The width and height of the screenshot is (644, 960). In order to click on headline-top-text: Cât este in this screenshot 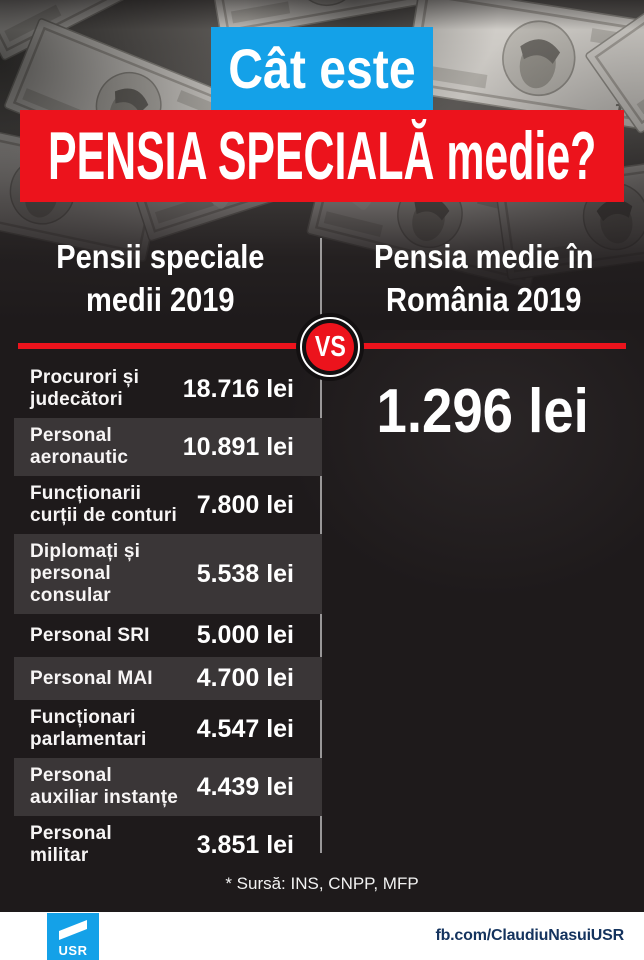, I will do `click(322, 68)`.